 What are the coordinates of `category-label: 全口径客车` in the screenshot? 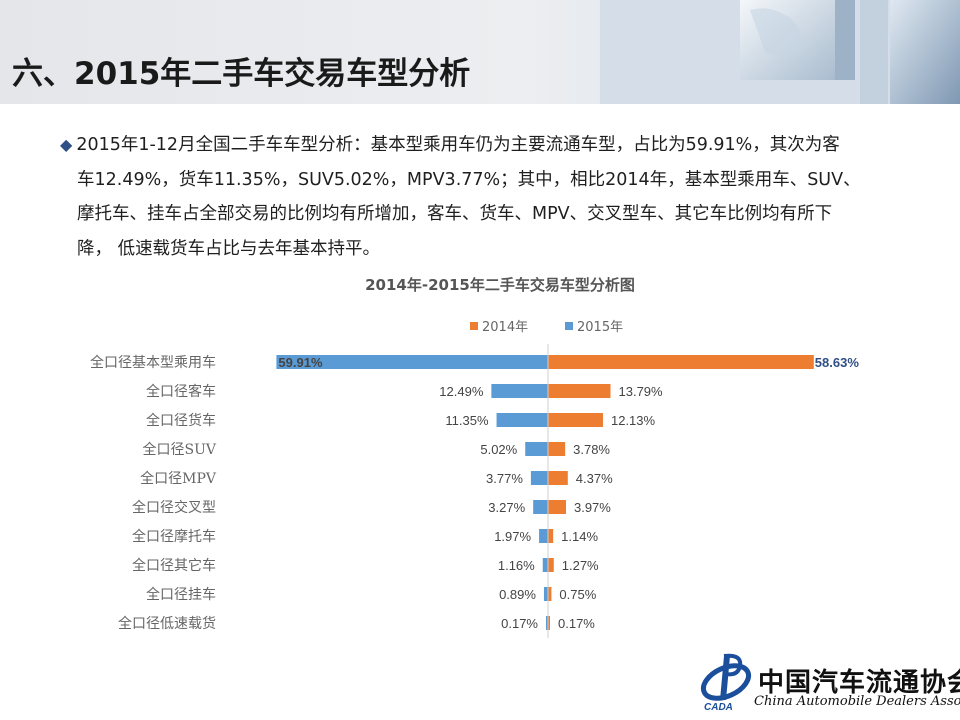 It's located at (181, 391).